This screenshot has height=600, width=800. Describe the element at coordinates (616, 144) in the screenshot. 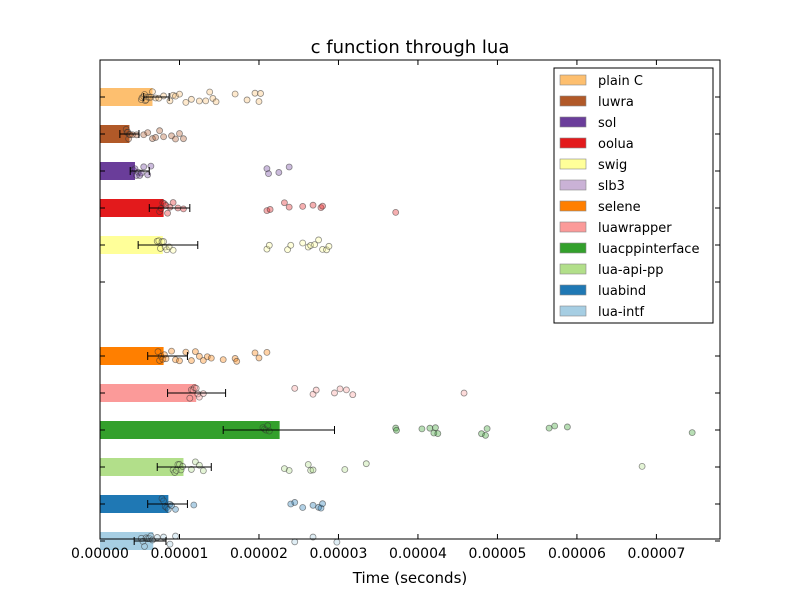

I see `legend-label: oolua` at that location.